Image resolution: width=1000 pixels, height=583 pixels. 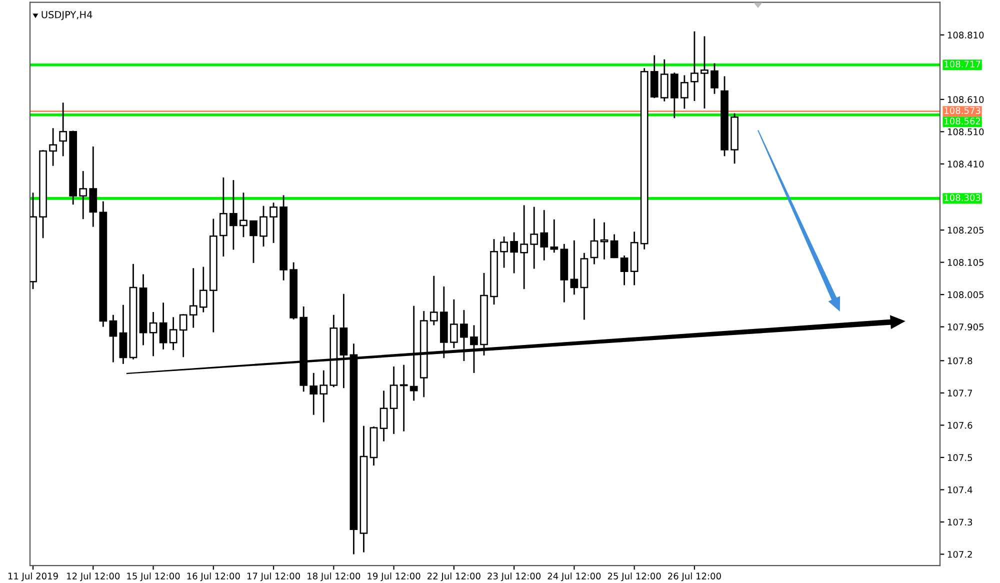 What do you see at coordinates (960, 490) in the screenshot?
I see `y-tick-label: 107.4` at bounding box center [960, 490].